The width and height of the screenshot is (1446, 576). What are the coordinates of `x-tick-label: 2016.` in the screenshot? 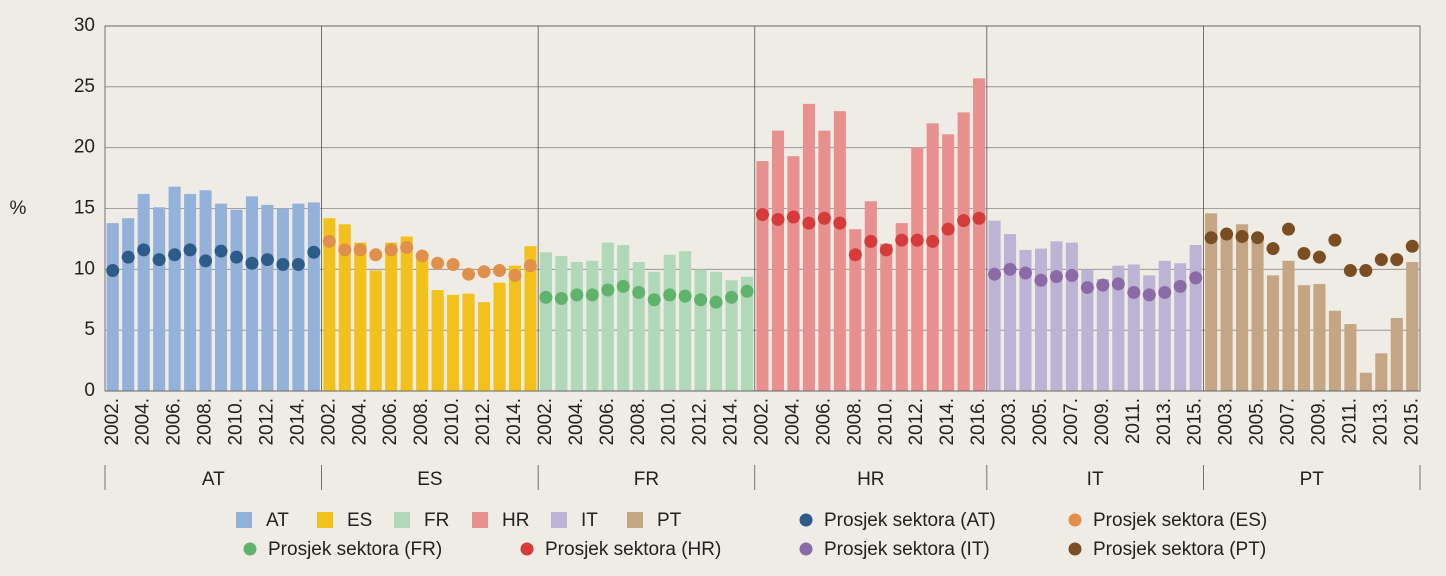 It's located at (978, 422).